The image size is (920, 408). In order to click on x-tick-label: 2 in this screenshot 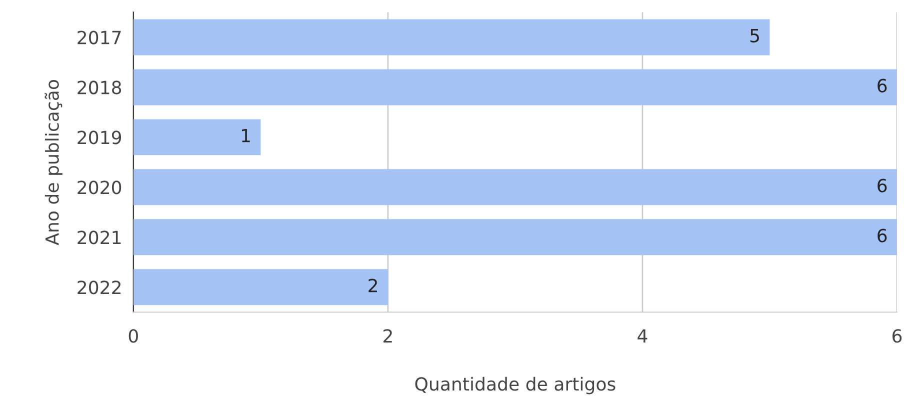, I will do `click(388, 336)`.